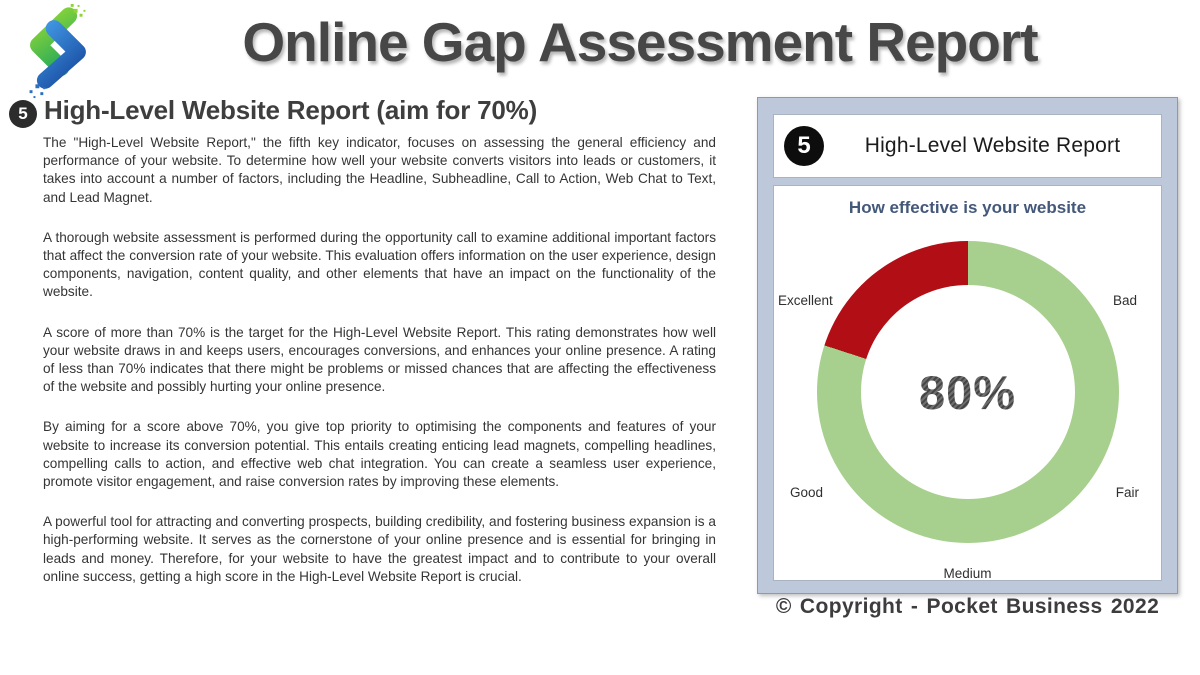  What do you see at coordinates (807, 492) in the screenshot?
I see `ring-label-good: Good` at bounding box center [807, 492].